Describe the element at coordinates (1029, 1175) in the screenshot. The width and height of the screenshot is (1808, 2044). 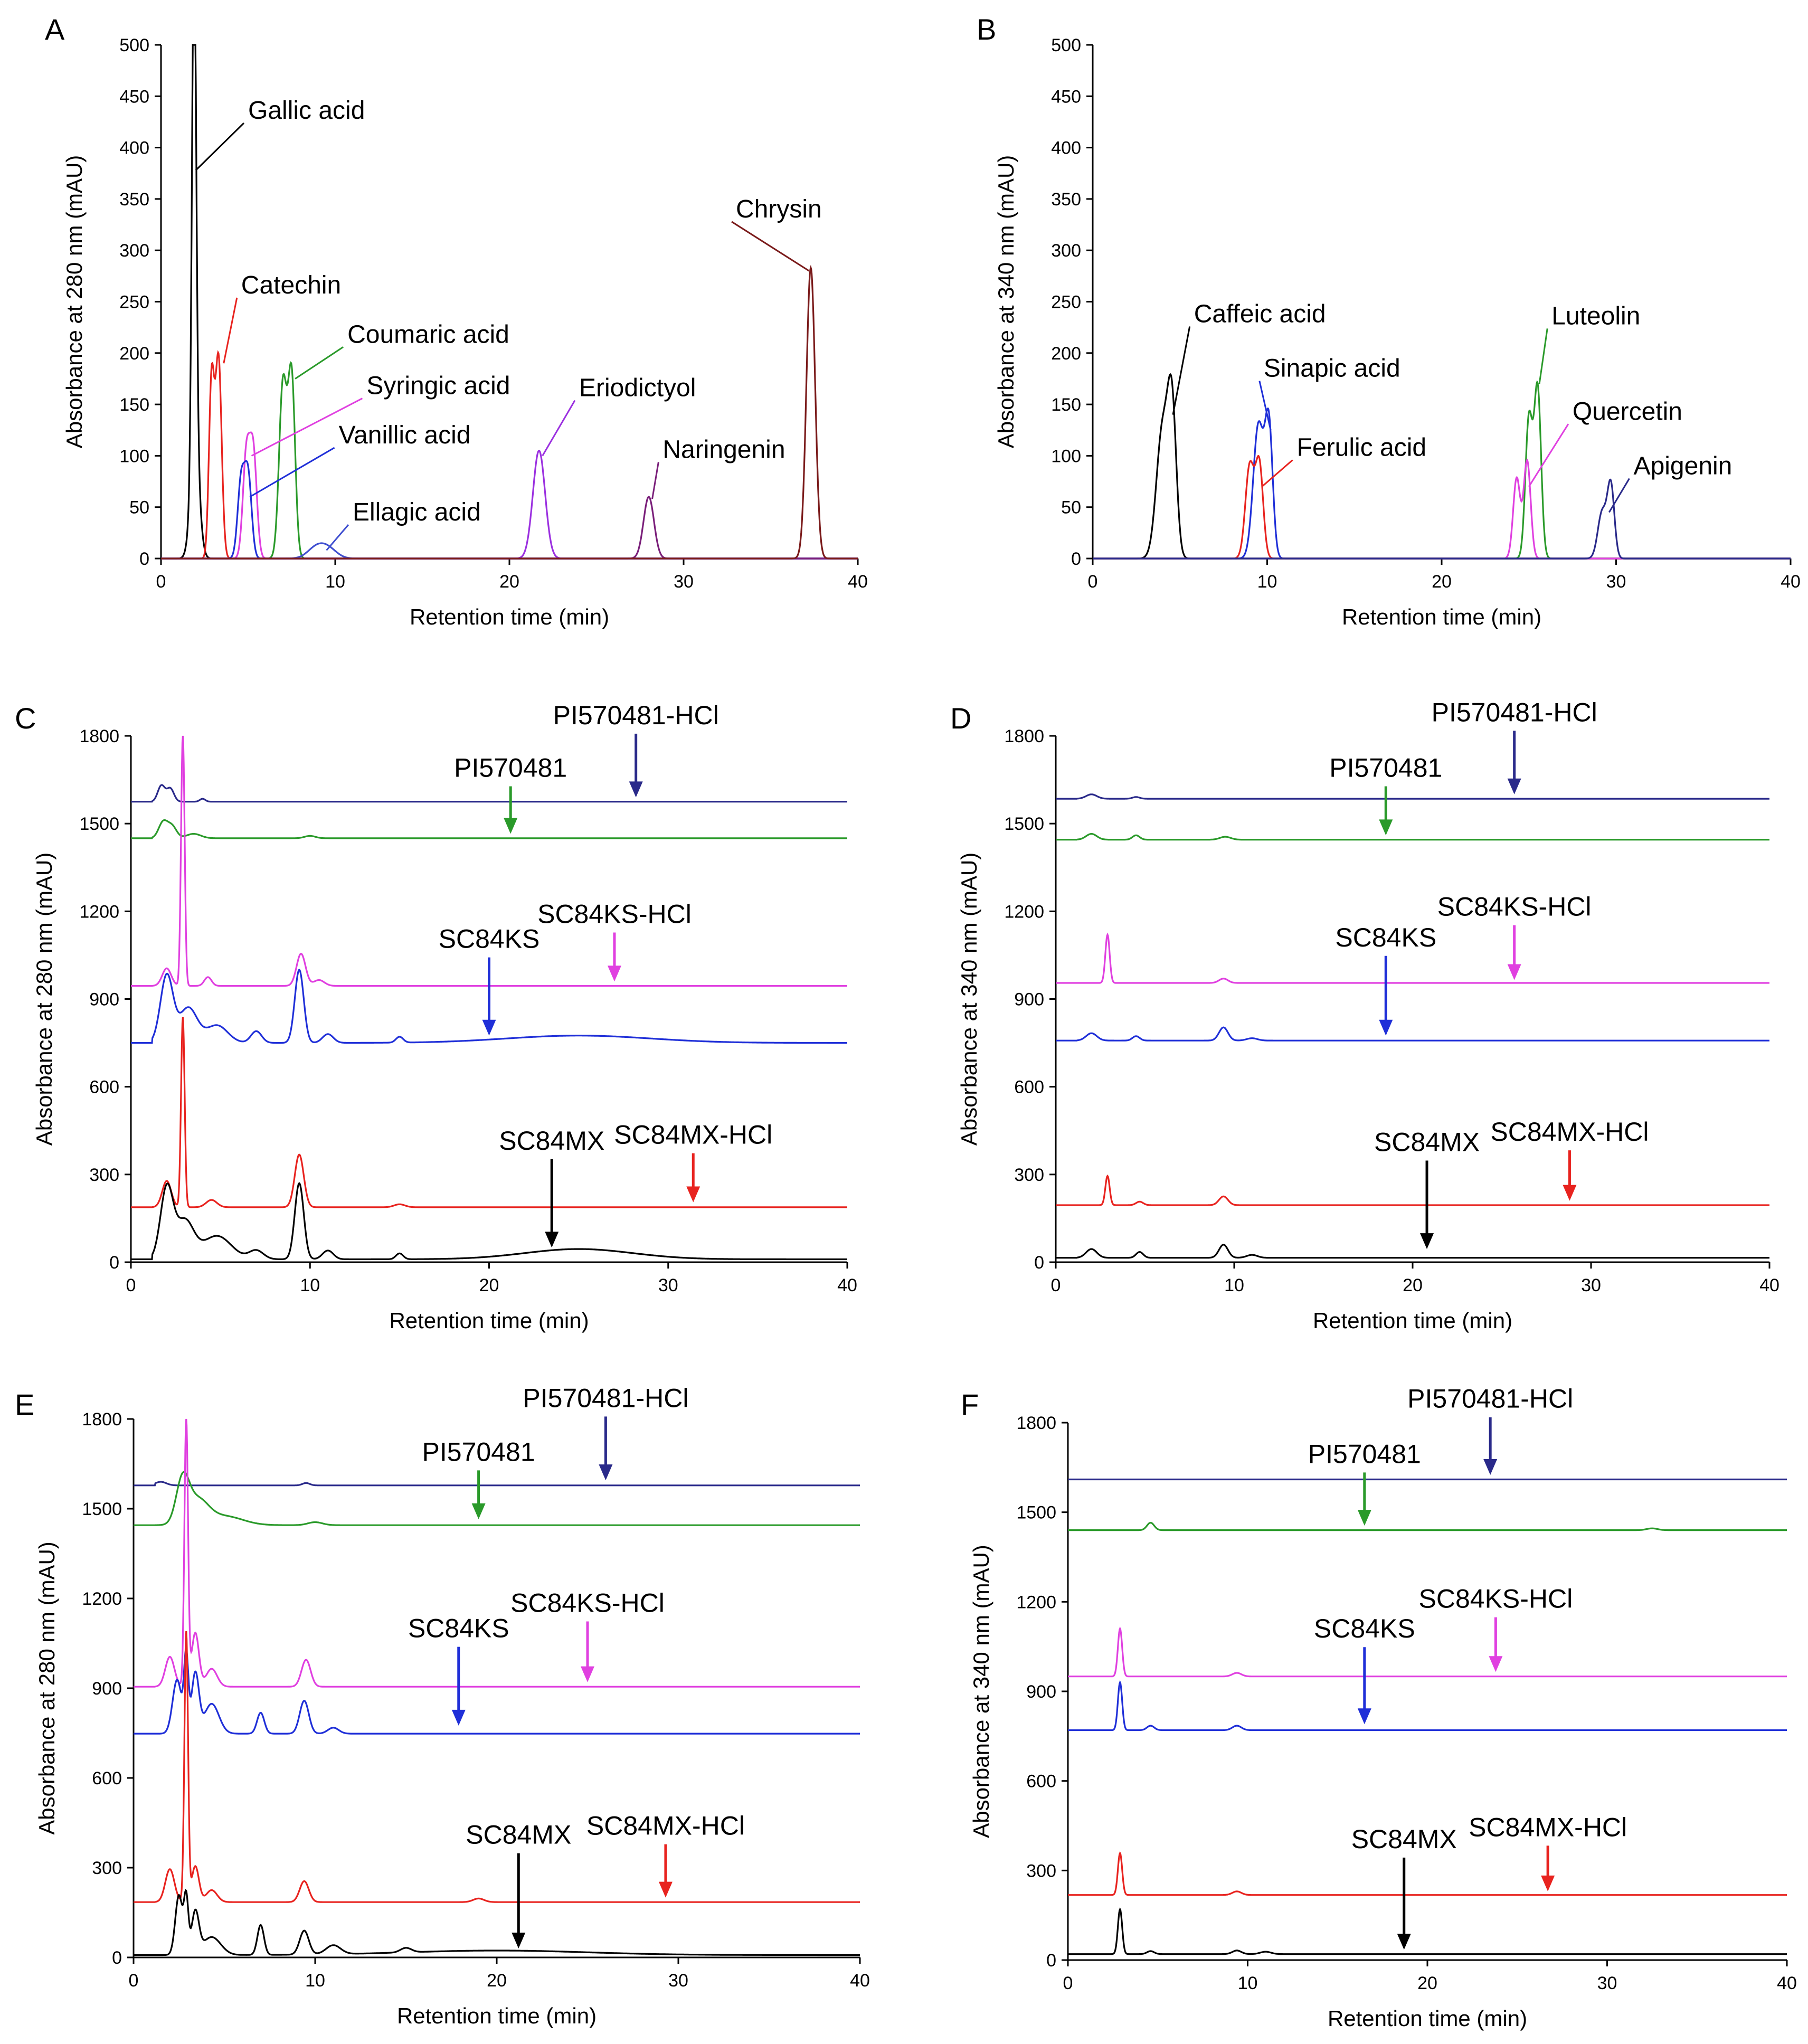
I see `y-tick-label: 300` at that location.